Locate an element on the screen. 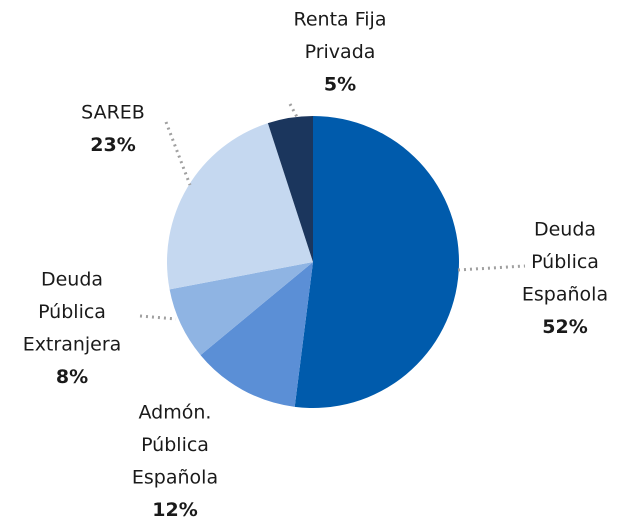 This screenshot has height=518, width=621. slice-label: Admón. is located at coordinates (175, 413).